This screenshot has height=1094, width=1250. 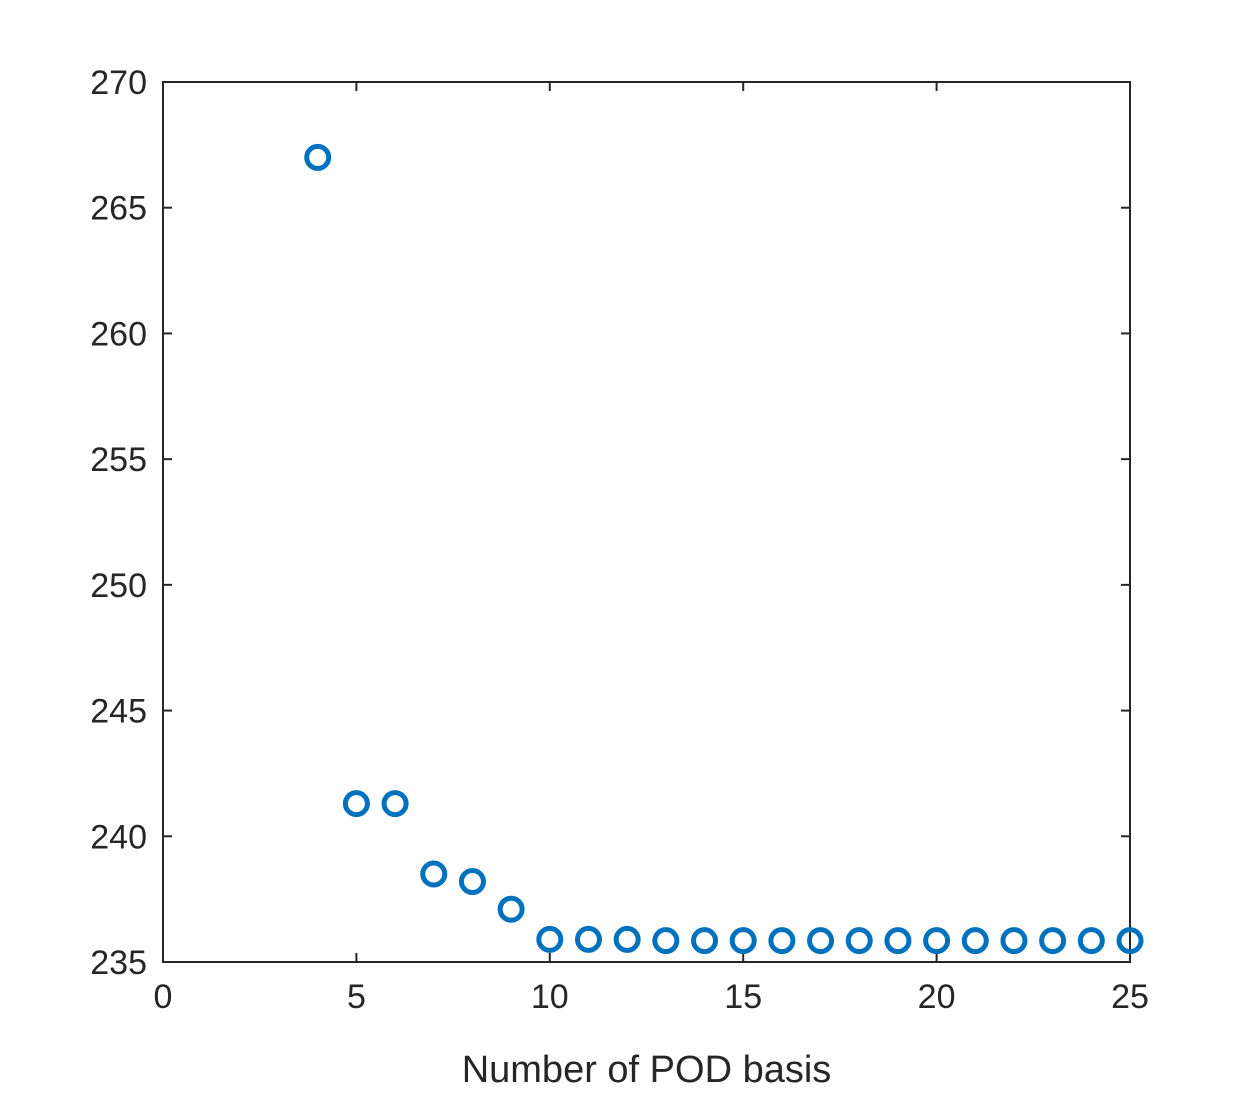 I want to click on y-tick-label: 265, so click(x=118, y=209).